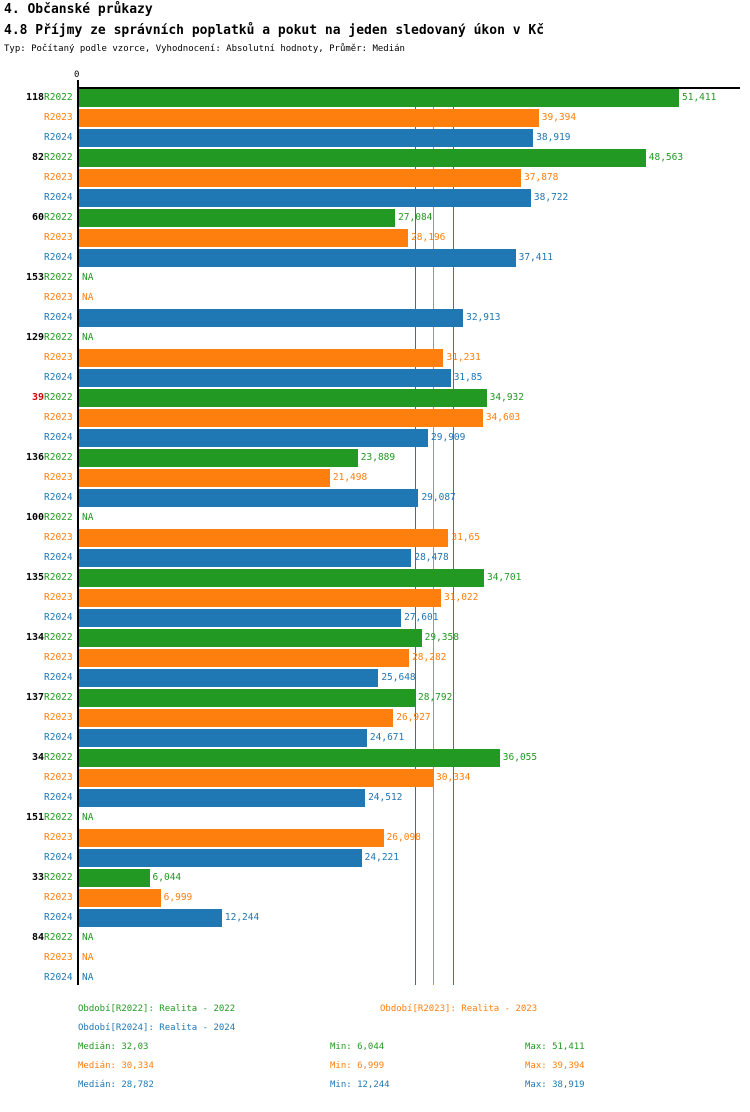 The height and width of the screenshot is (1112, 750). What do you see at coordinates (429, 657) in the screenshot?
I see `bar-value-label: 28,282` at bounding box center [429, 657].